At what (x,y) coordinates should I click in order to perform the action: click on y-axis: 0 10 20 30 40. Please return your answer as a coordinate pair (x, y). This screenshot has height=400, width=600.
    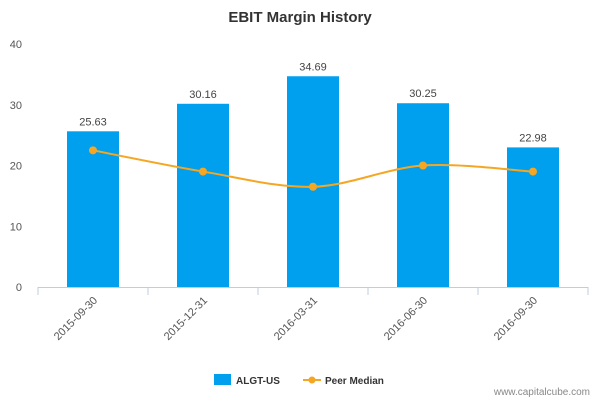
    Looking at the image, I should click on (16, 166).